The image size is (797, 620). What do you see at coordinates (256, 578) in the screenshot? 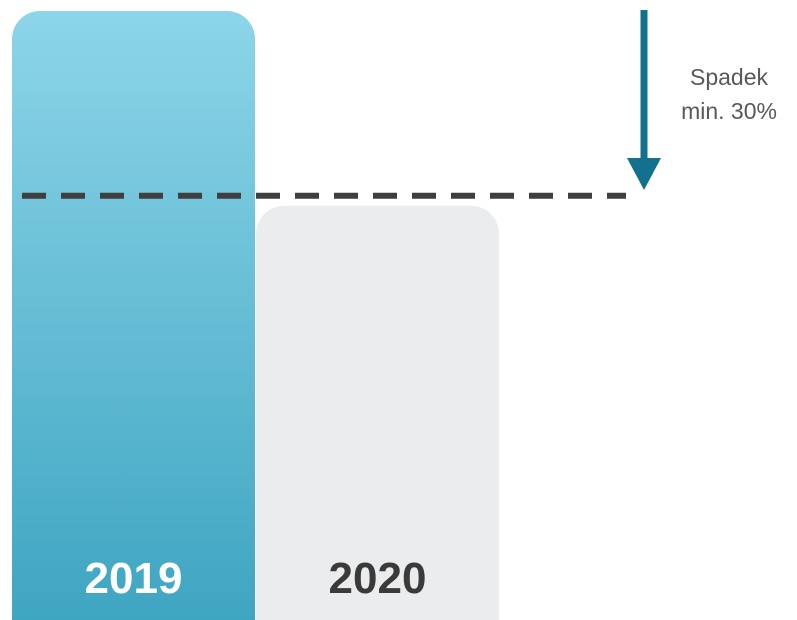
I see `labels-layer: 2019 2020` at bounding box center [256, 578].